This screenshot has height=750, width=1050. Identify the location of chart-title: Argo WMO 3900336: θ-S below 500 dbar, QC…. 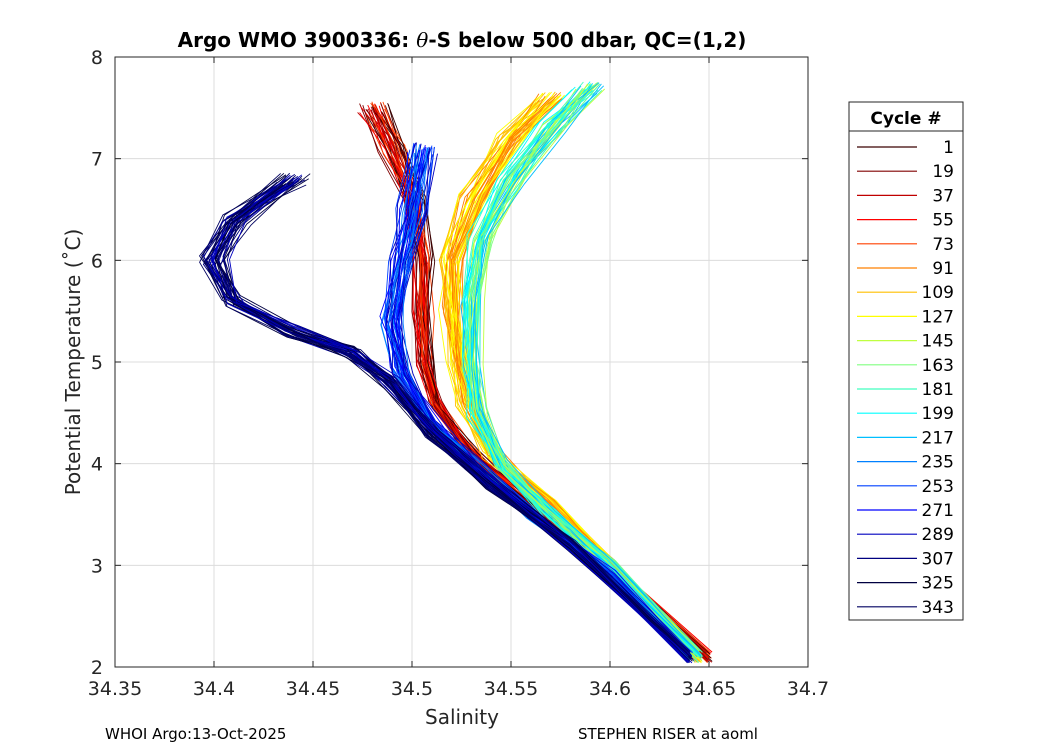
(462, 40).